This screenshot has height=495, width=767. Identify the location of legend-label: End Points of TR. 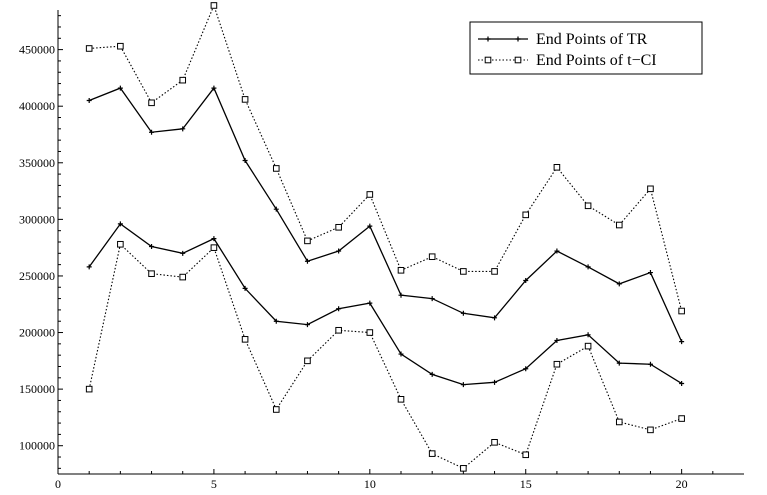
(592, 39).